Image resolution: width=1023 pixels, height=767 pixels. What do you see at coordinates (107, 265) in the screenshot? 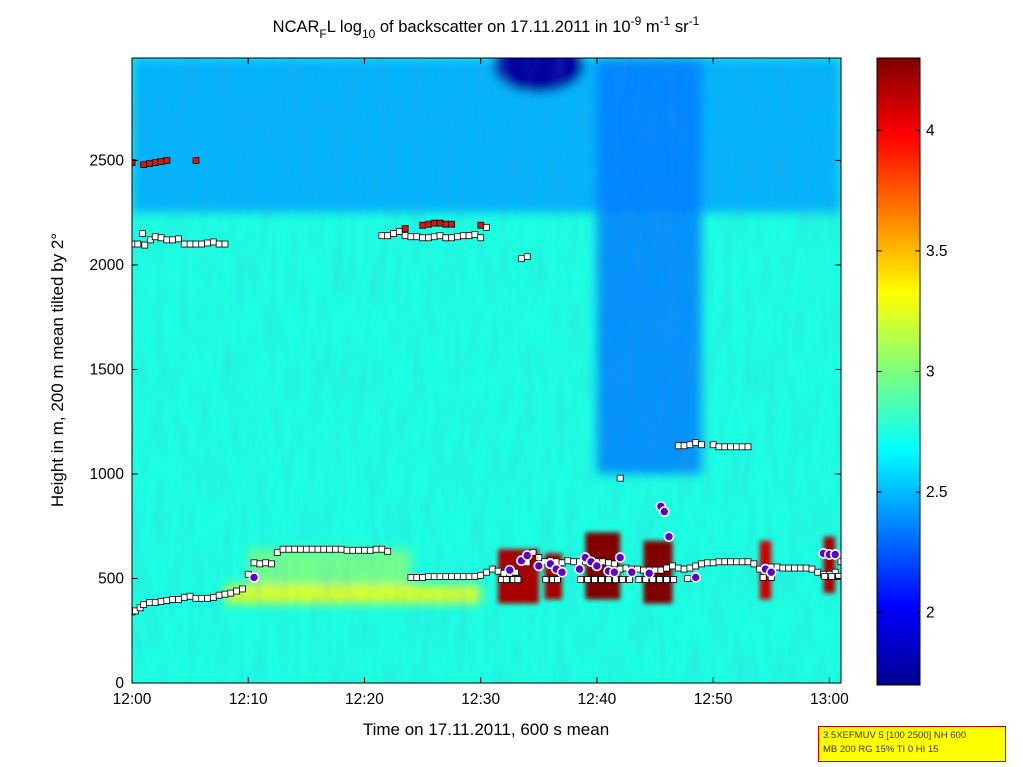
I see `y-tick-label: 2000` at bounding box center [107, 265].